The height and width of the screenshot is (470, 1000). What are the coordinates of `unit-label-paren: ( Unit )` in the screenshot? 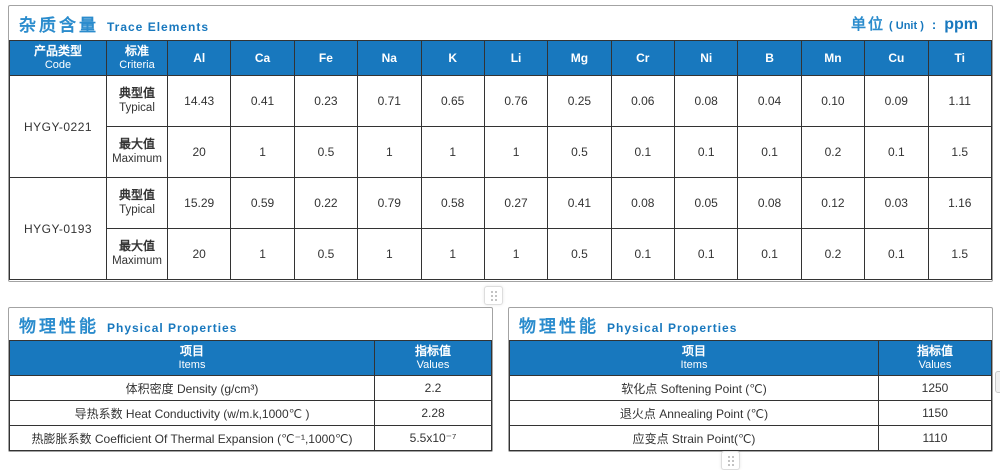 It's located at (906, 25).